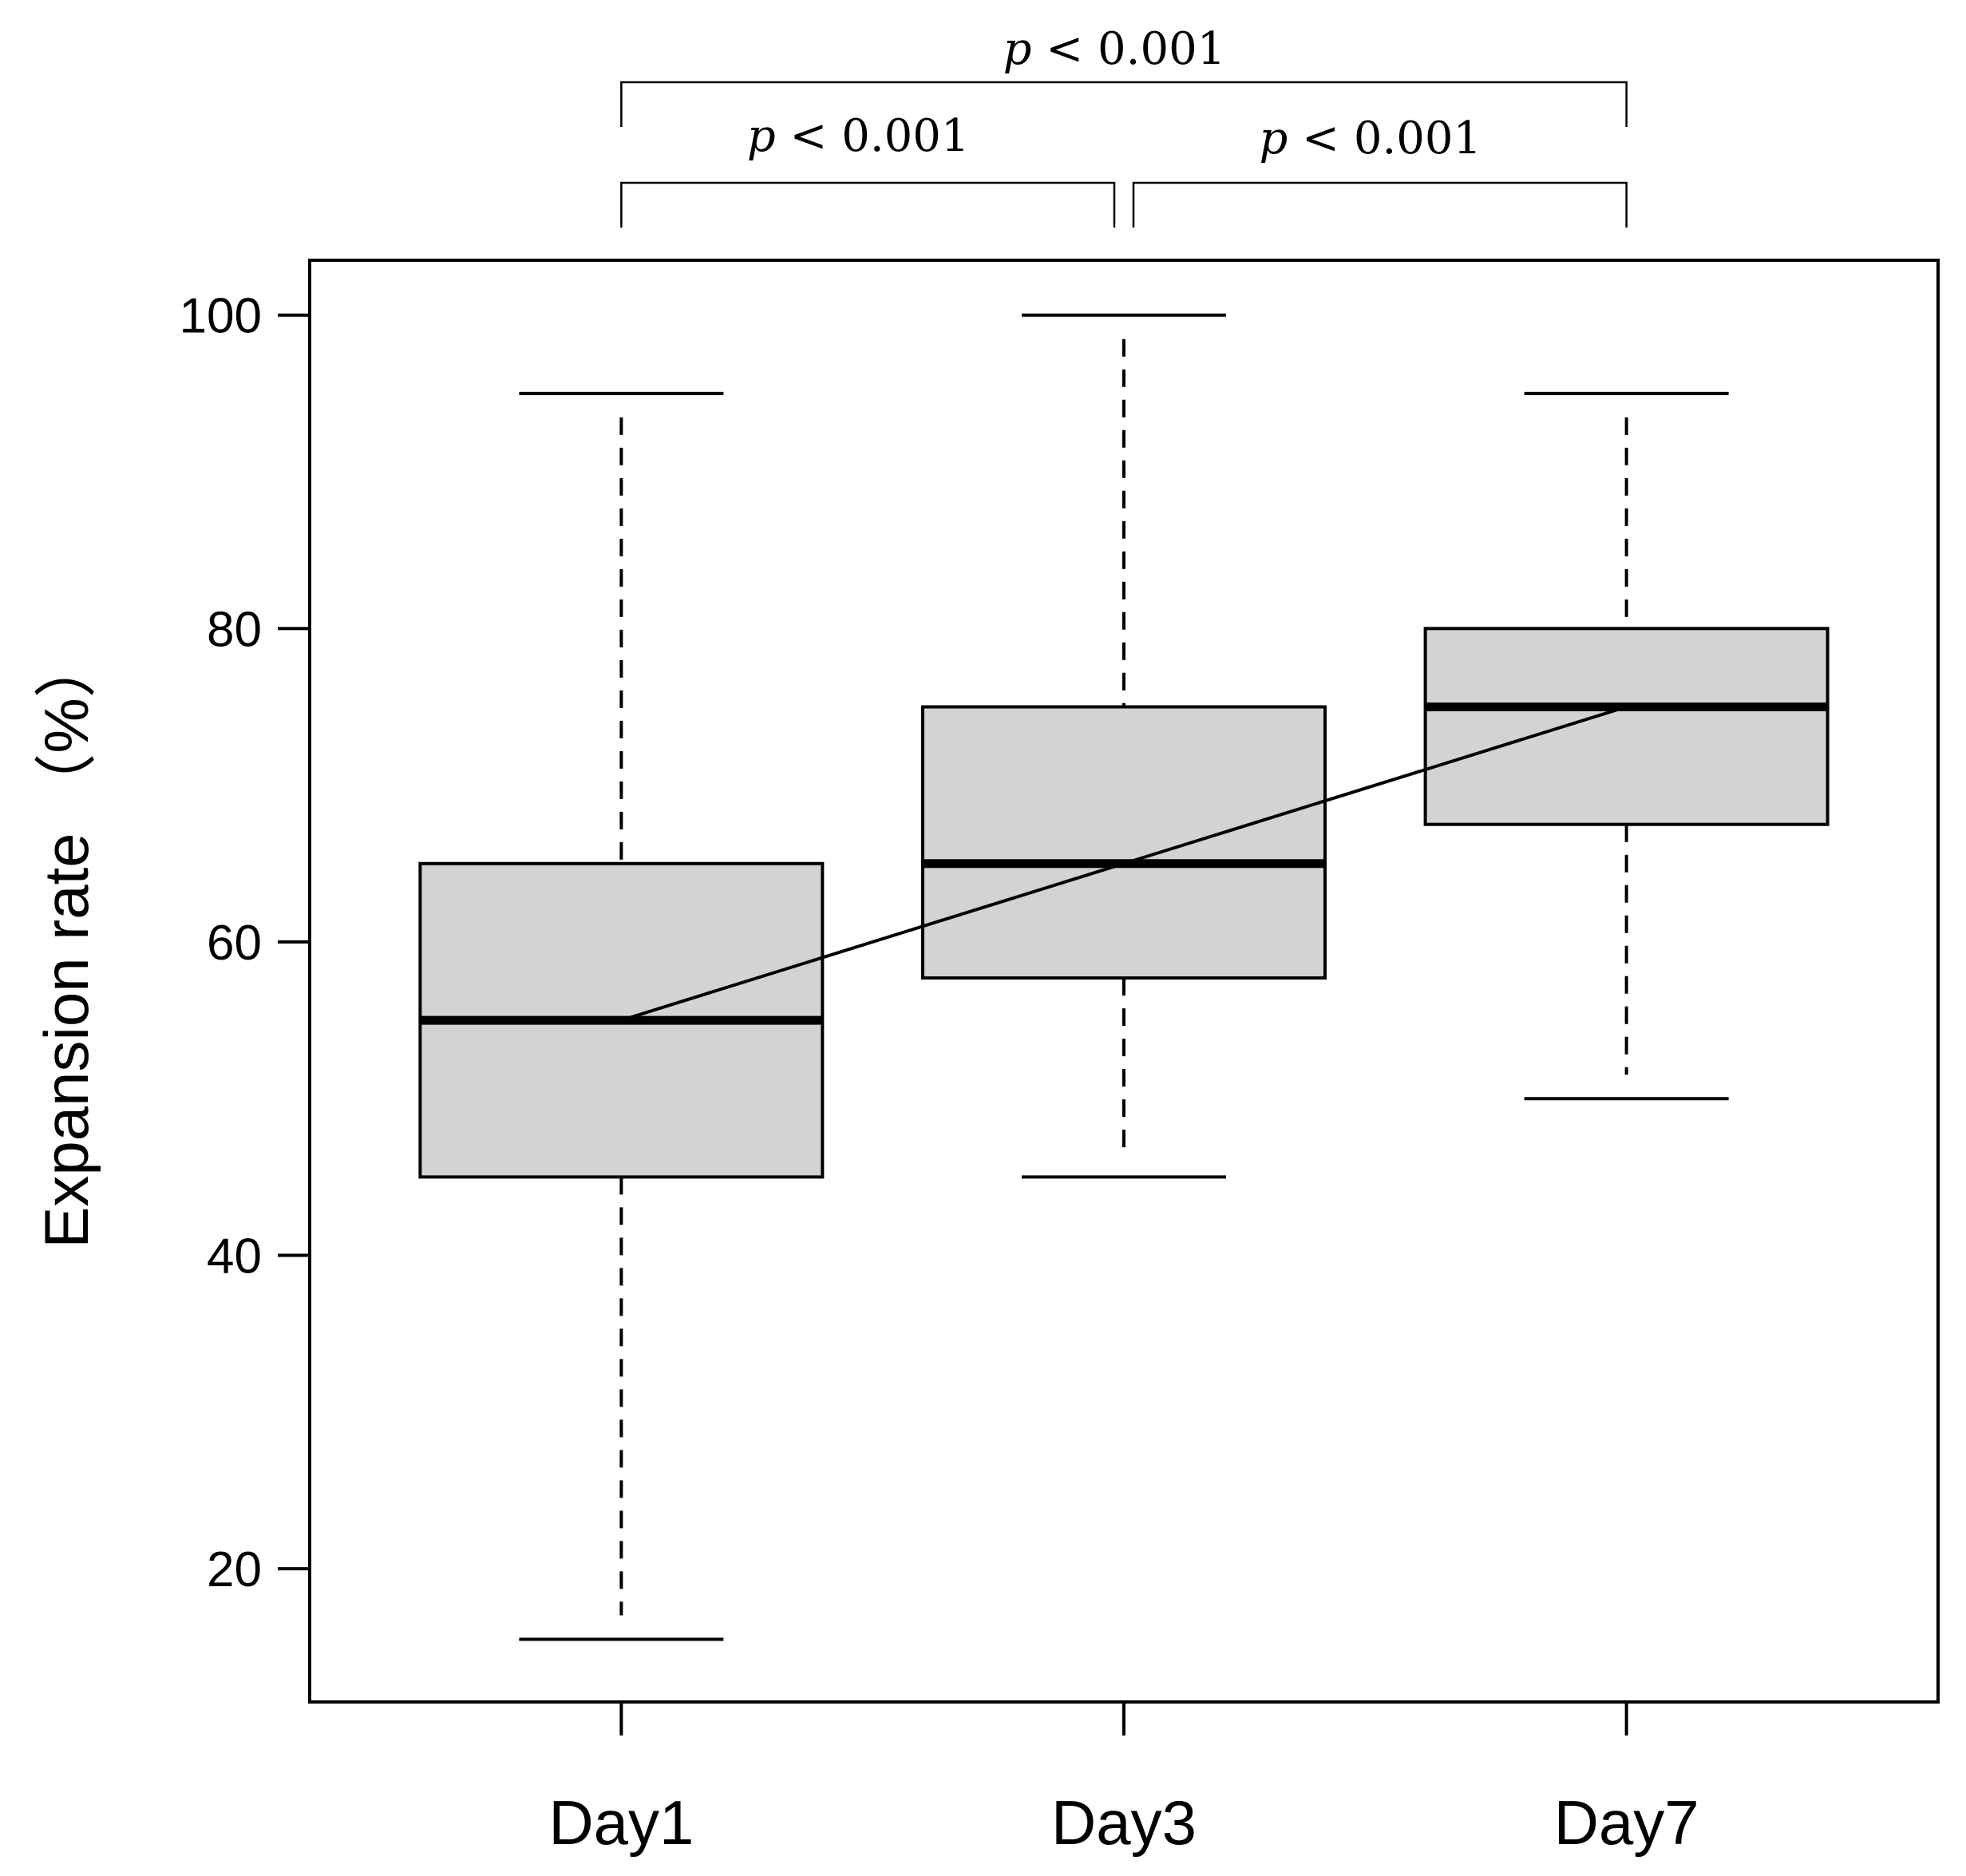  I want to click on x-category-label: Day3, so click(1124, 1822).